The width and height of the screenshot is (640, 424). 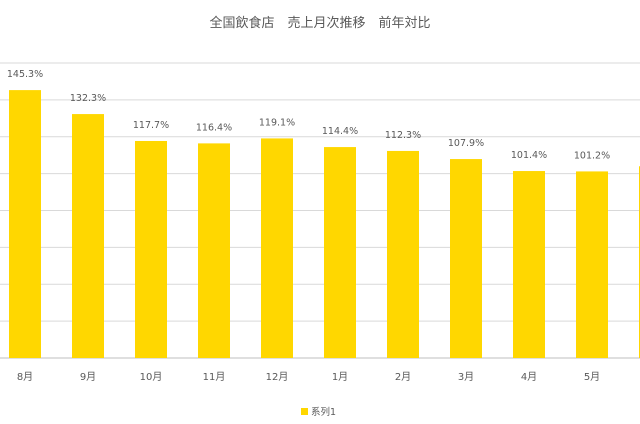 What do you see at coordinates (88, 377) in the screenshot?
I see `x-tick-label: 9月` at bounding box center [88, 377].